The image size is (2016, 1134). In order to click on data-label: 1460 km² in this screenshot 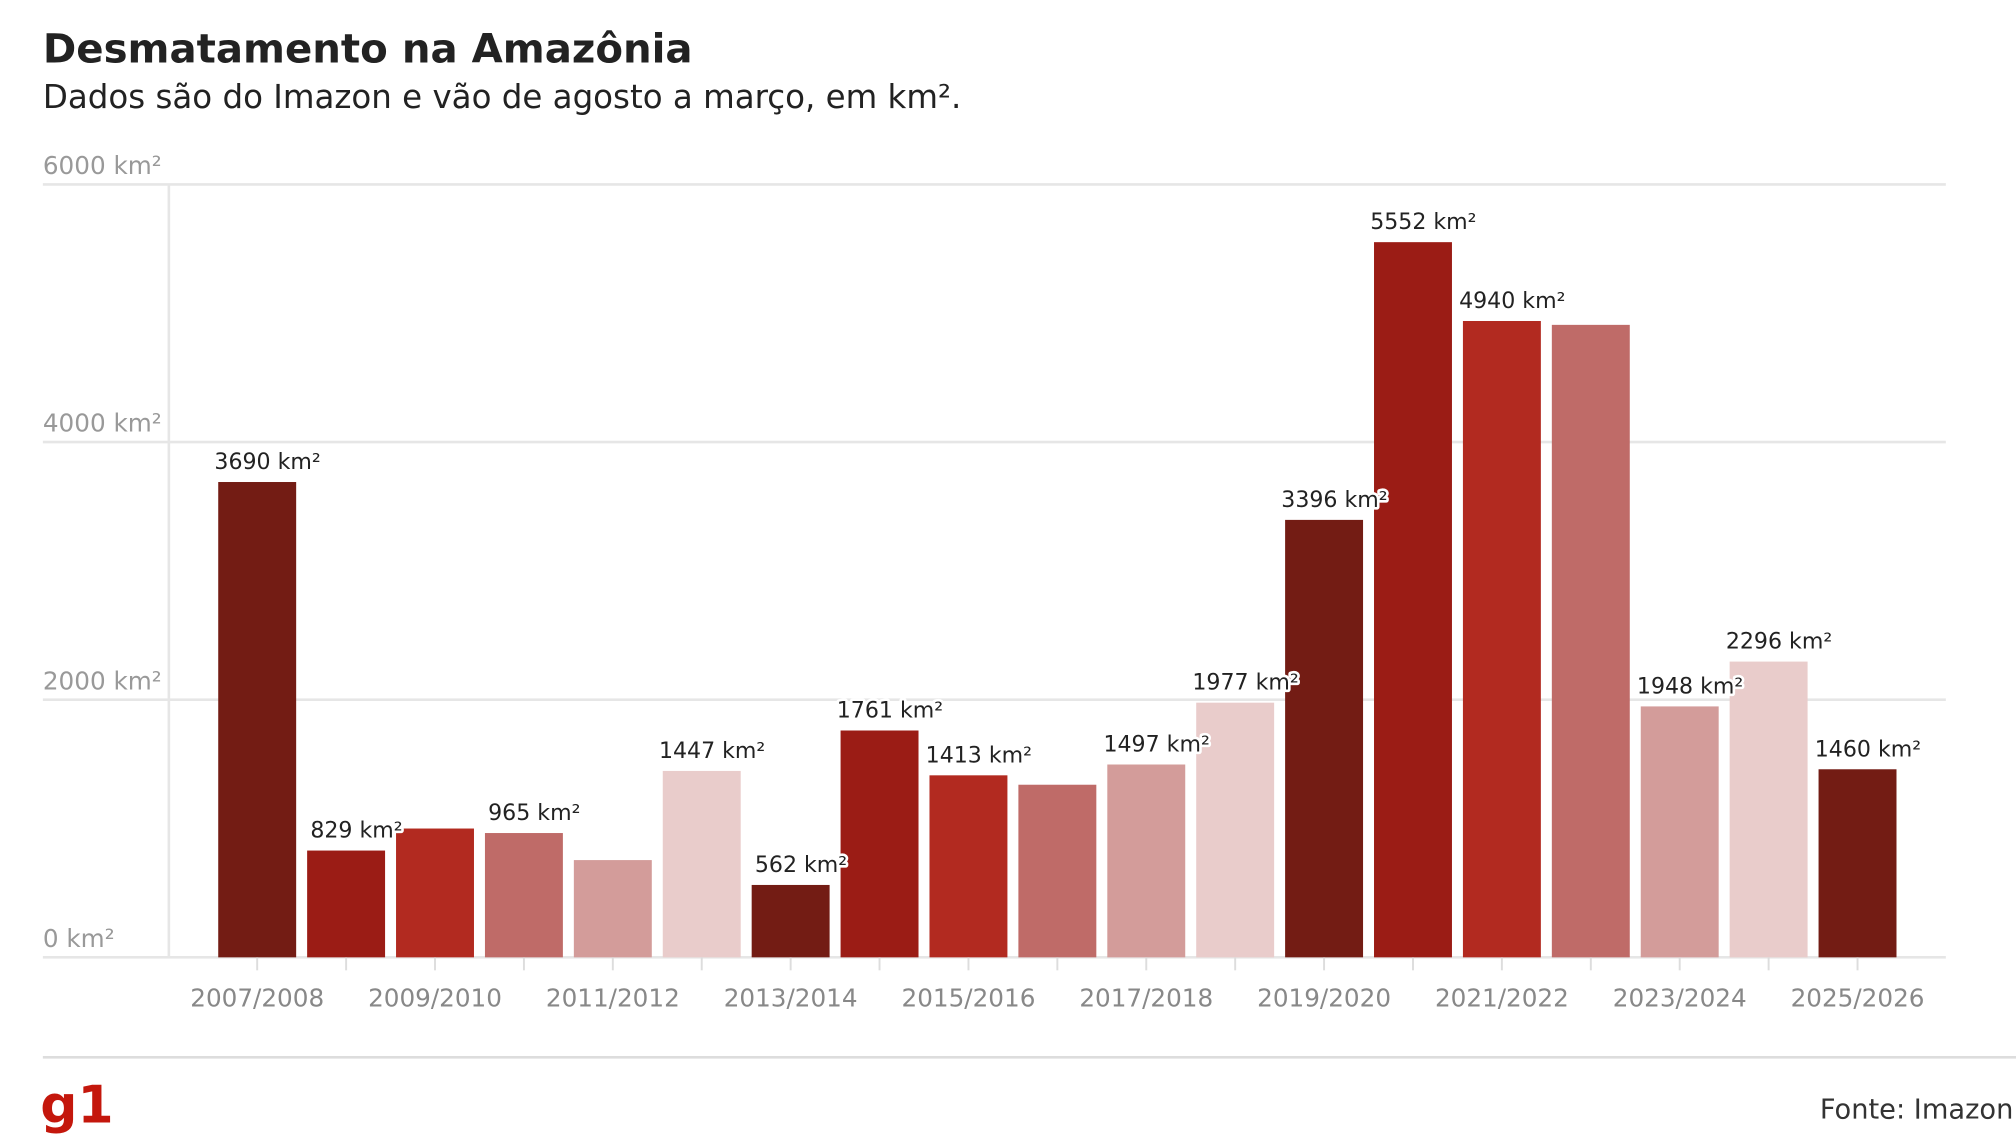, I will do `click(1868, 749)`.